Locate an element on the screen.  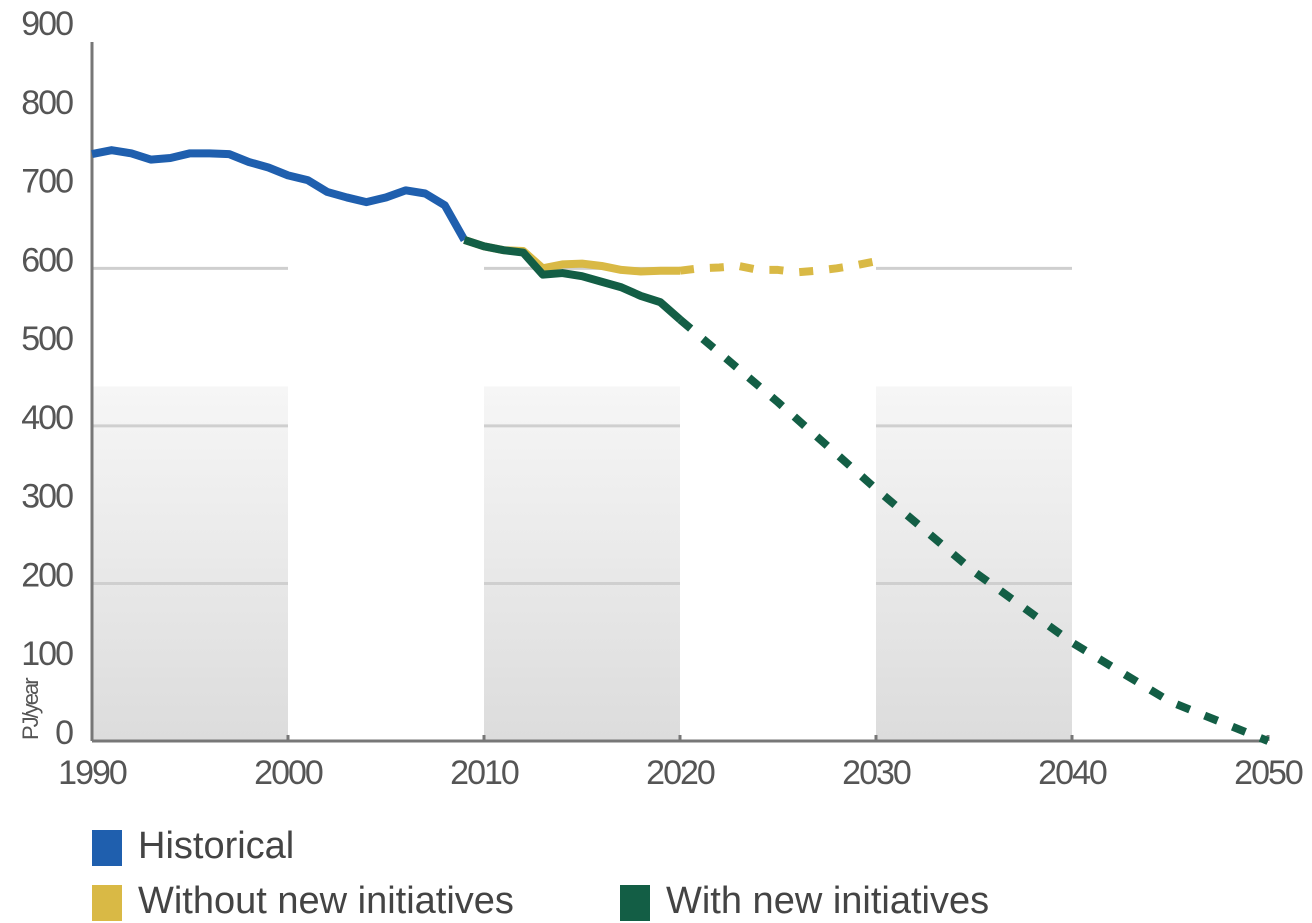
x-tick-label: 2000 is located at coordinates (288, 773).